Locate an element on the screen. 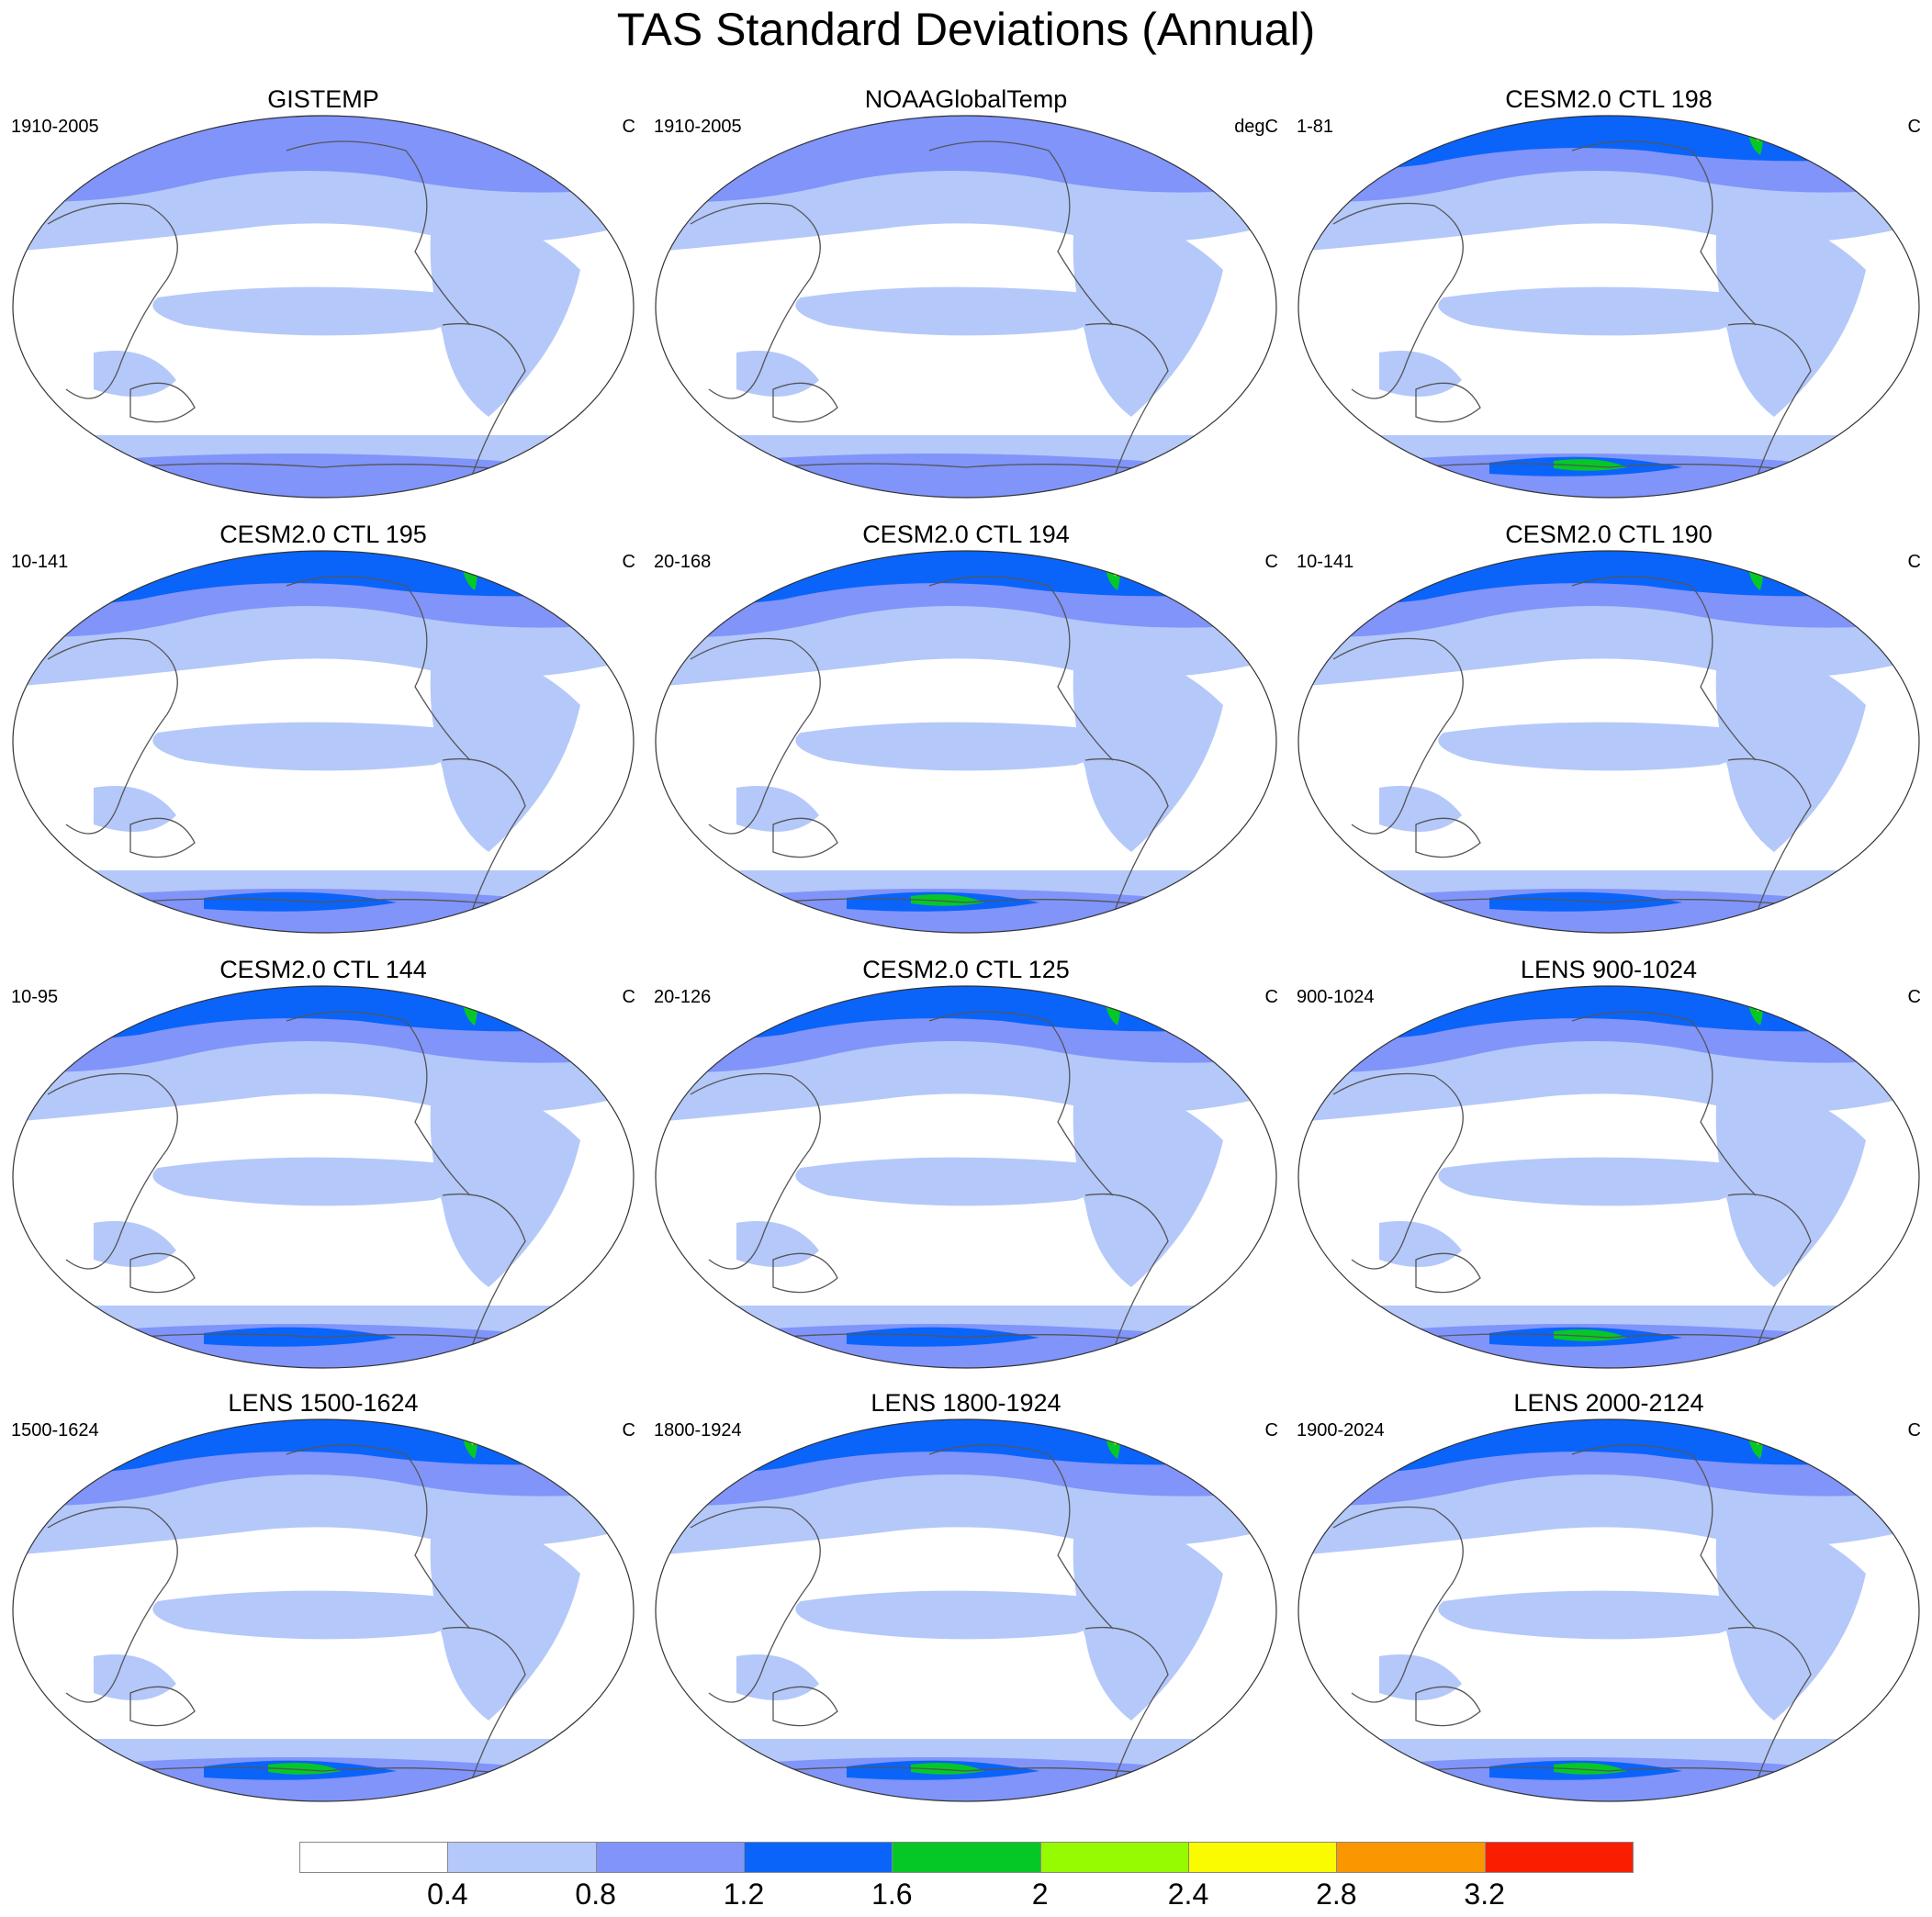  panel-title: LENS 1500-1624 is located at coordinates (323, 1403).